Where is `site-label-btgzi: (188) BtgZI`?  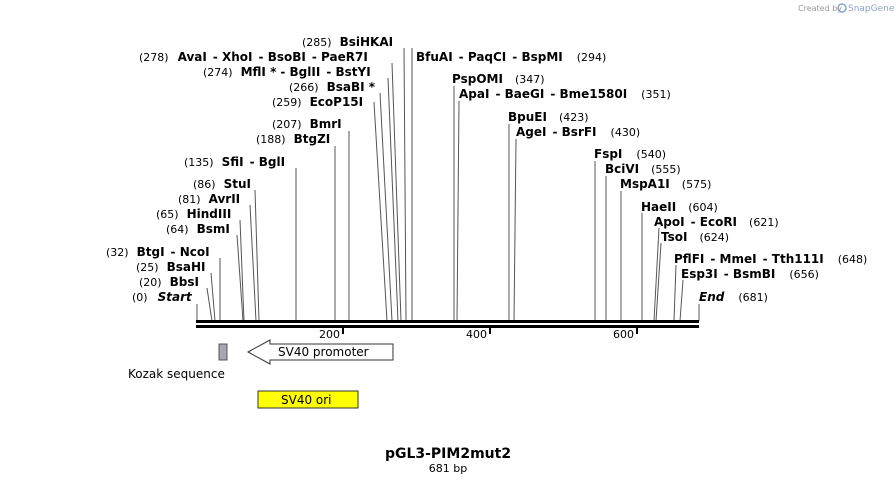
site-label-btgzi: (188) BtgZI is located at coordinates (293, 139).